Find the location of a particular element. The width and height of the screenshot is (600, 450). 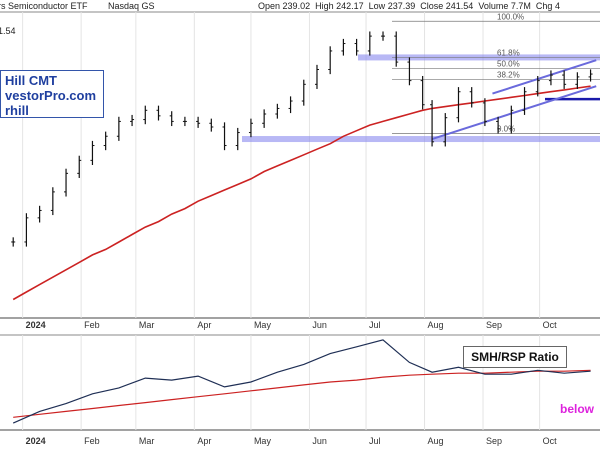

high-value: 242.17 is located at coordinates (350, 6).